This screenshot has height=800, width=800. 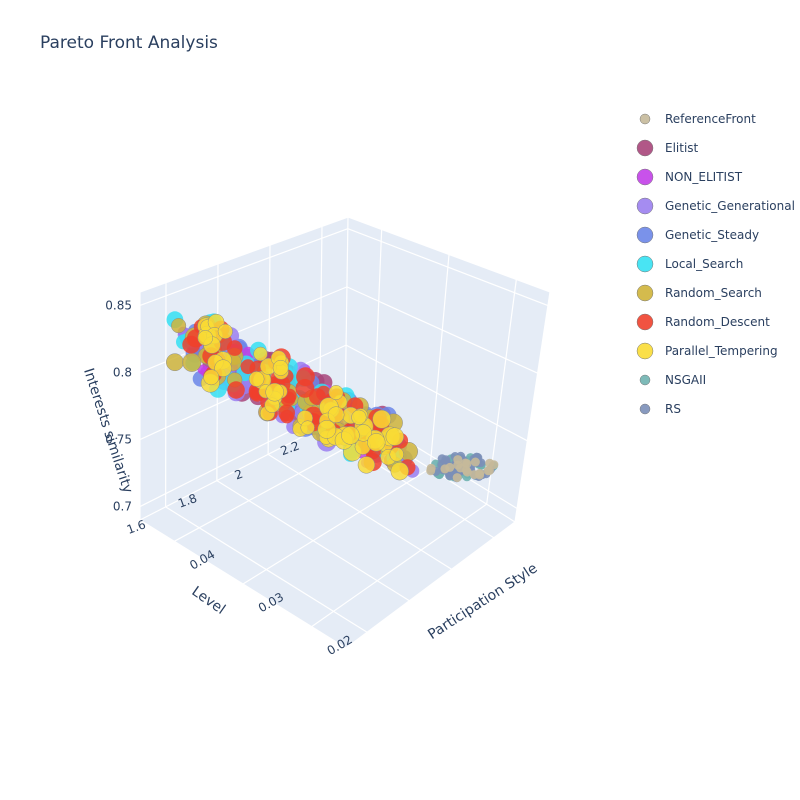 What do you see at coordinates (682, 147) in the screenshot?
I see `legend-label: Elitist` at bounding box center [682, 147].